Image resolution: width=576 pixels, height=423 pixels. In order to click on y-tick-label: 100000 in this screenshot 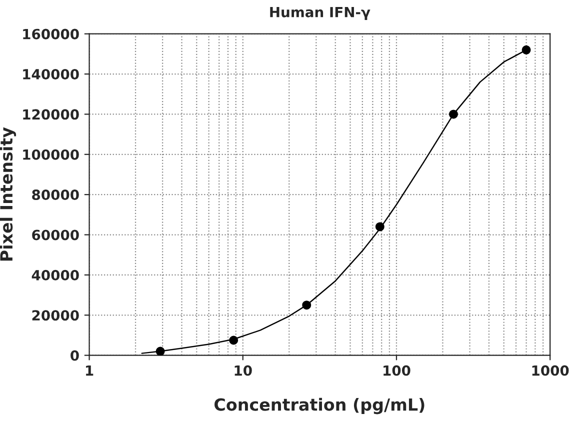, I will do `click(51, 154)`.